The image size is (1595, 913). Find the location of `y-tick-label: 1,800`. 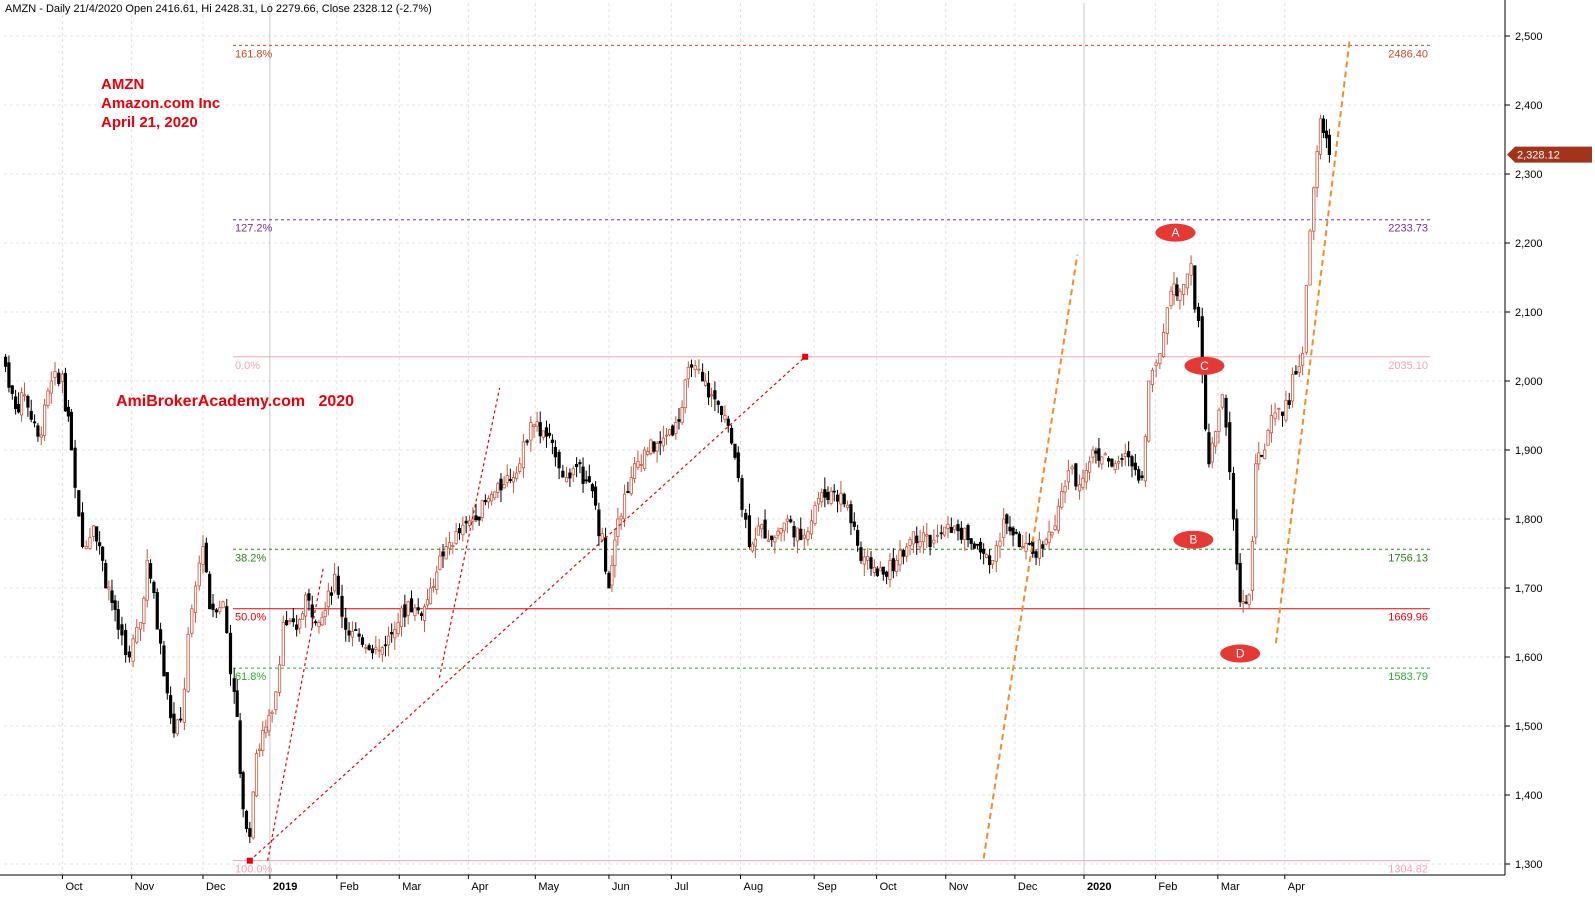

y-tick-label: 1,800 is located at coordinates (1529, 520).